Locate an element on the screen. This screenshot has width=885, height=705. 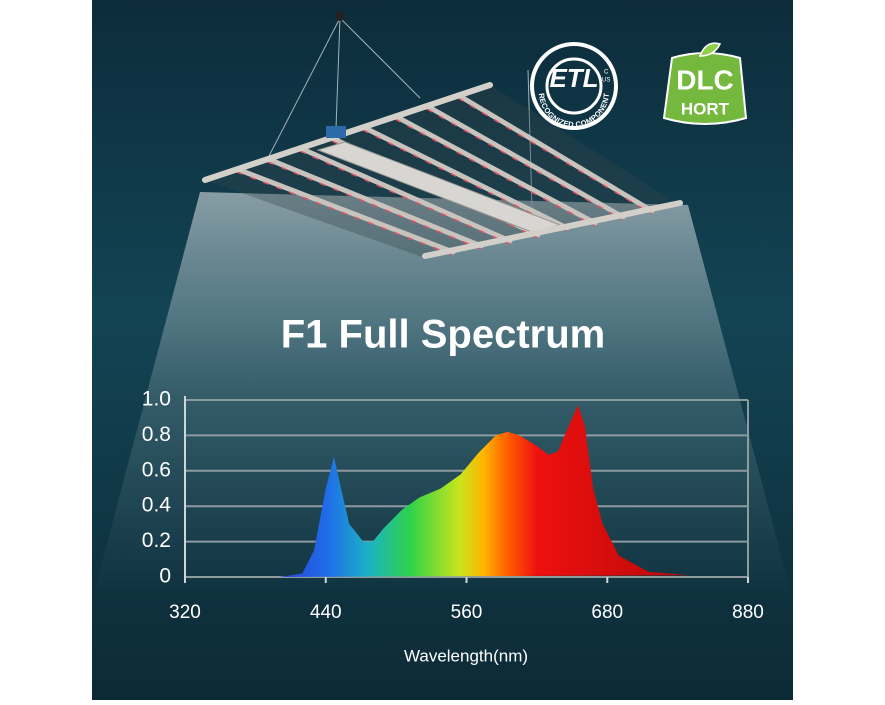
dlc-badge: DLC HORT is located at coordinates (705, 83).